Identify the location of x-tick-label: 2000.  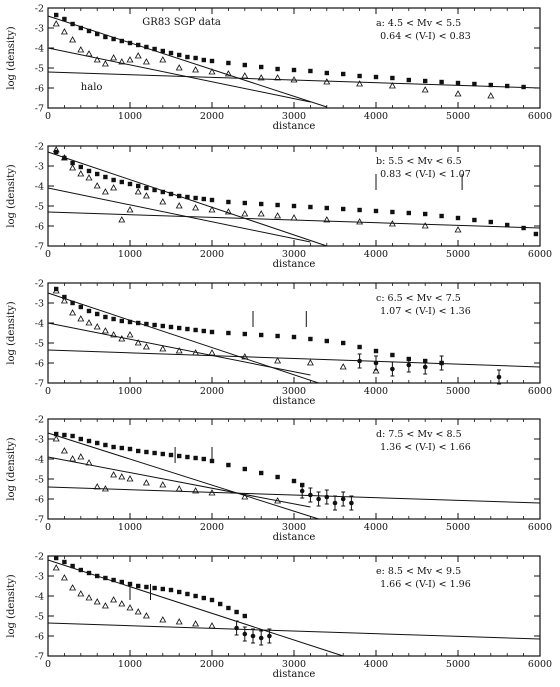
(212, 527).